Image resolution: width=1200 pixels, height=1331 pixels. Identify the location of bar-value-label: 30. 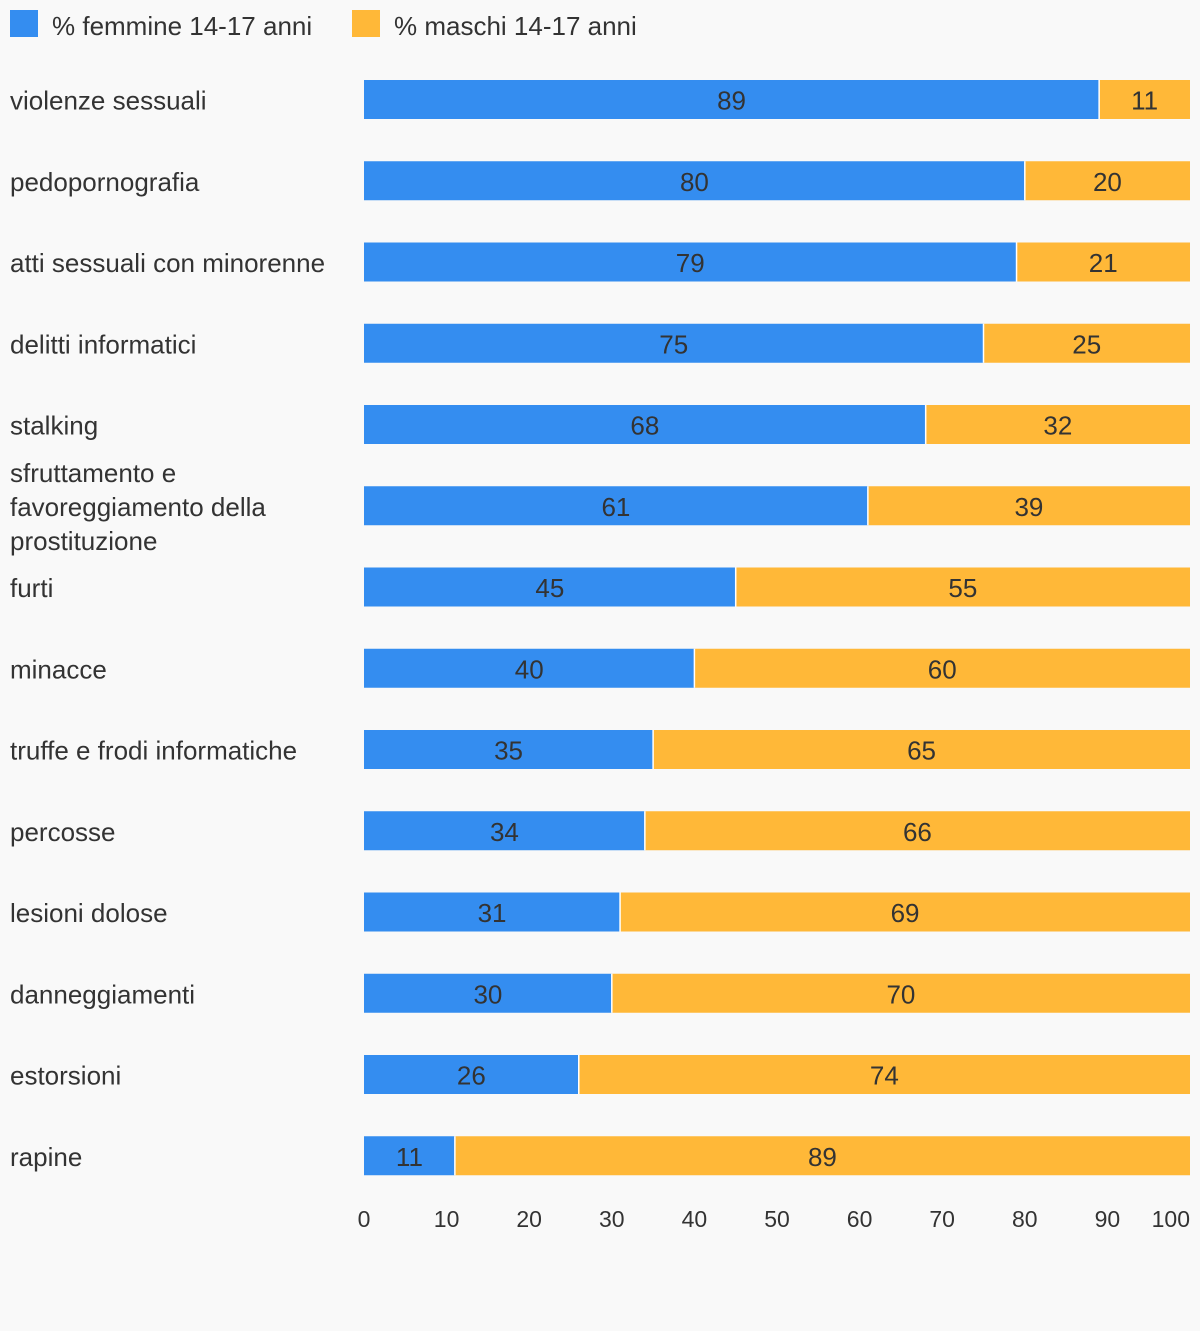
(487, 994).